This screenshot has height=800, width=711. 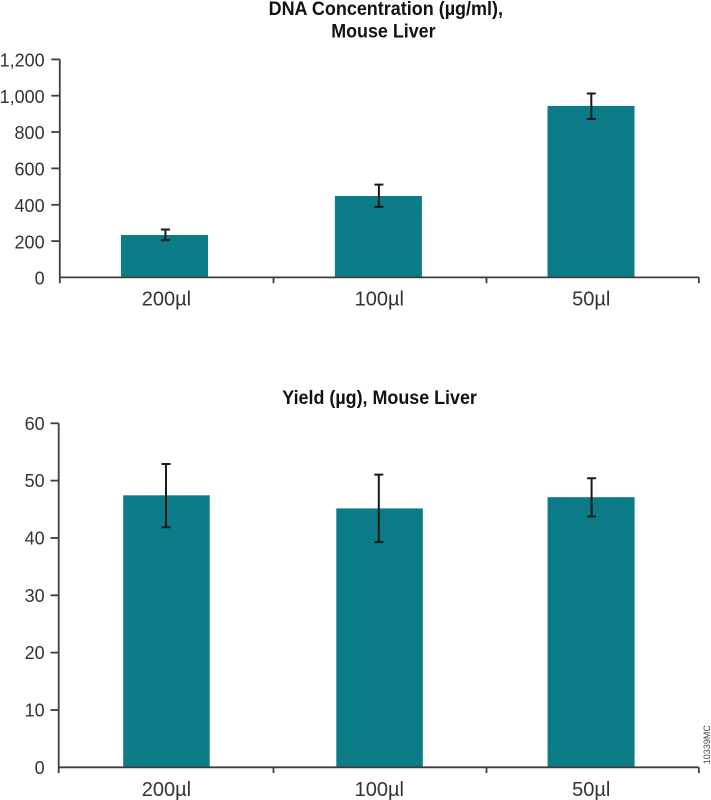 What do you see at coordinates (30, 170) in the screenshot?
I see `svg-text: 600` at bounding box center [30, 170].